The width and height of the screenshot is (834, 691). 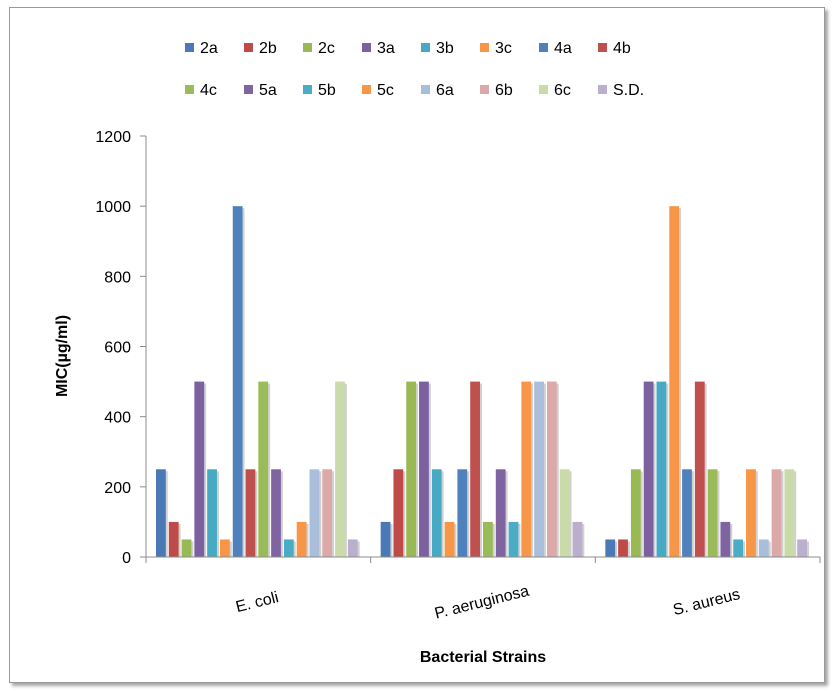 What do you see at coordinates (268, 48) in the screenshot?
I see `legend-label: 2b` at bounding box center [268, 48].